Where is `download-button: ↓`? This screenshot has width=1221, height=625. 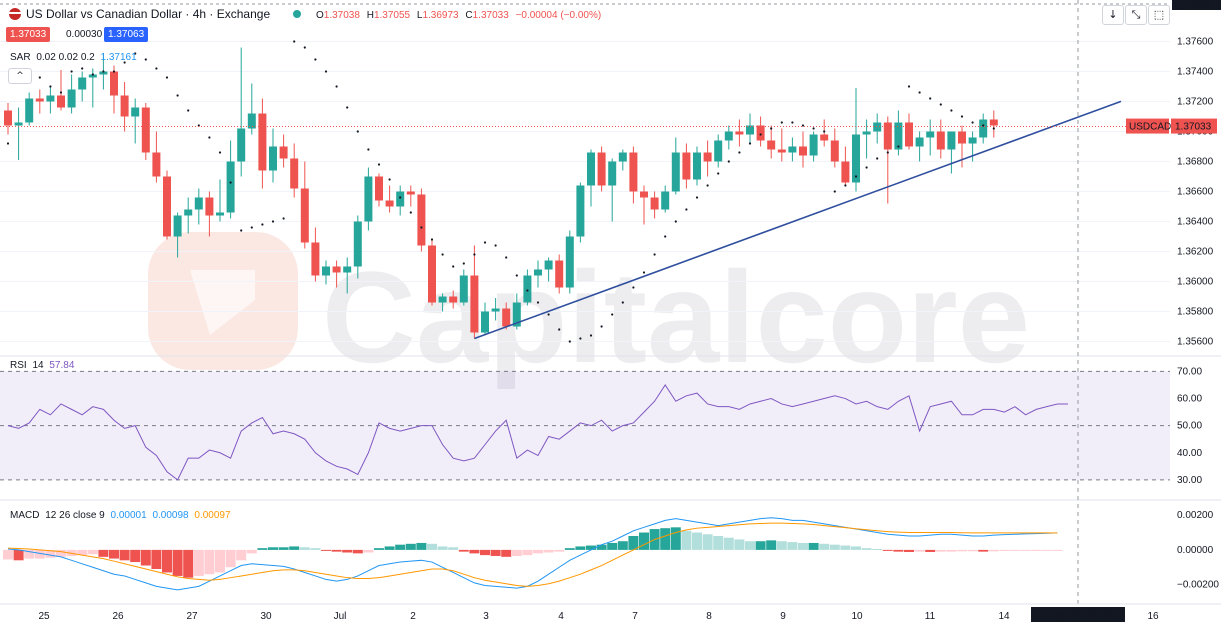 download-button: ↓ is located at coordinates (1113, 15).